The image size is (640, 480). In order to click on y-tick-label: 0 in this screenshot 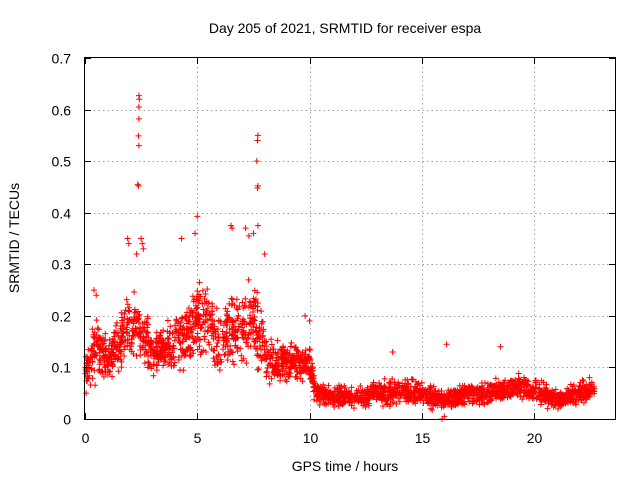, I will do `click(67, 420)`.